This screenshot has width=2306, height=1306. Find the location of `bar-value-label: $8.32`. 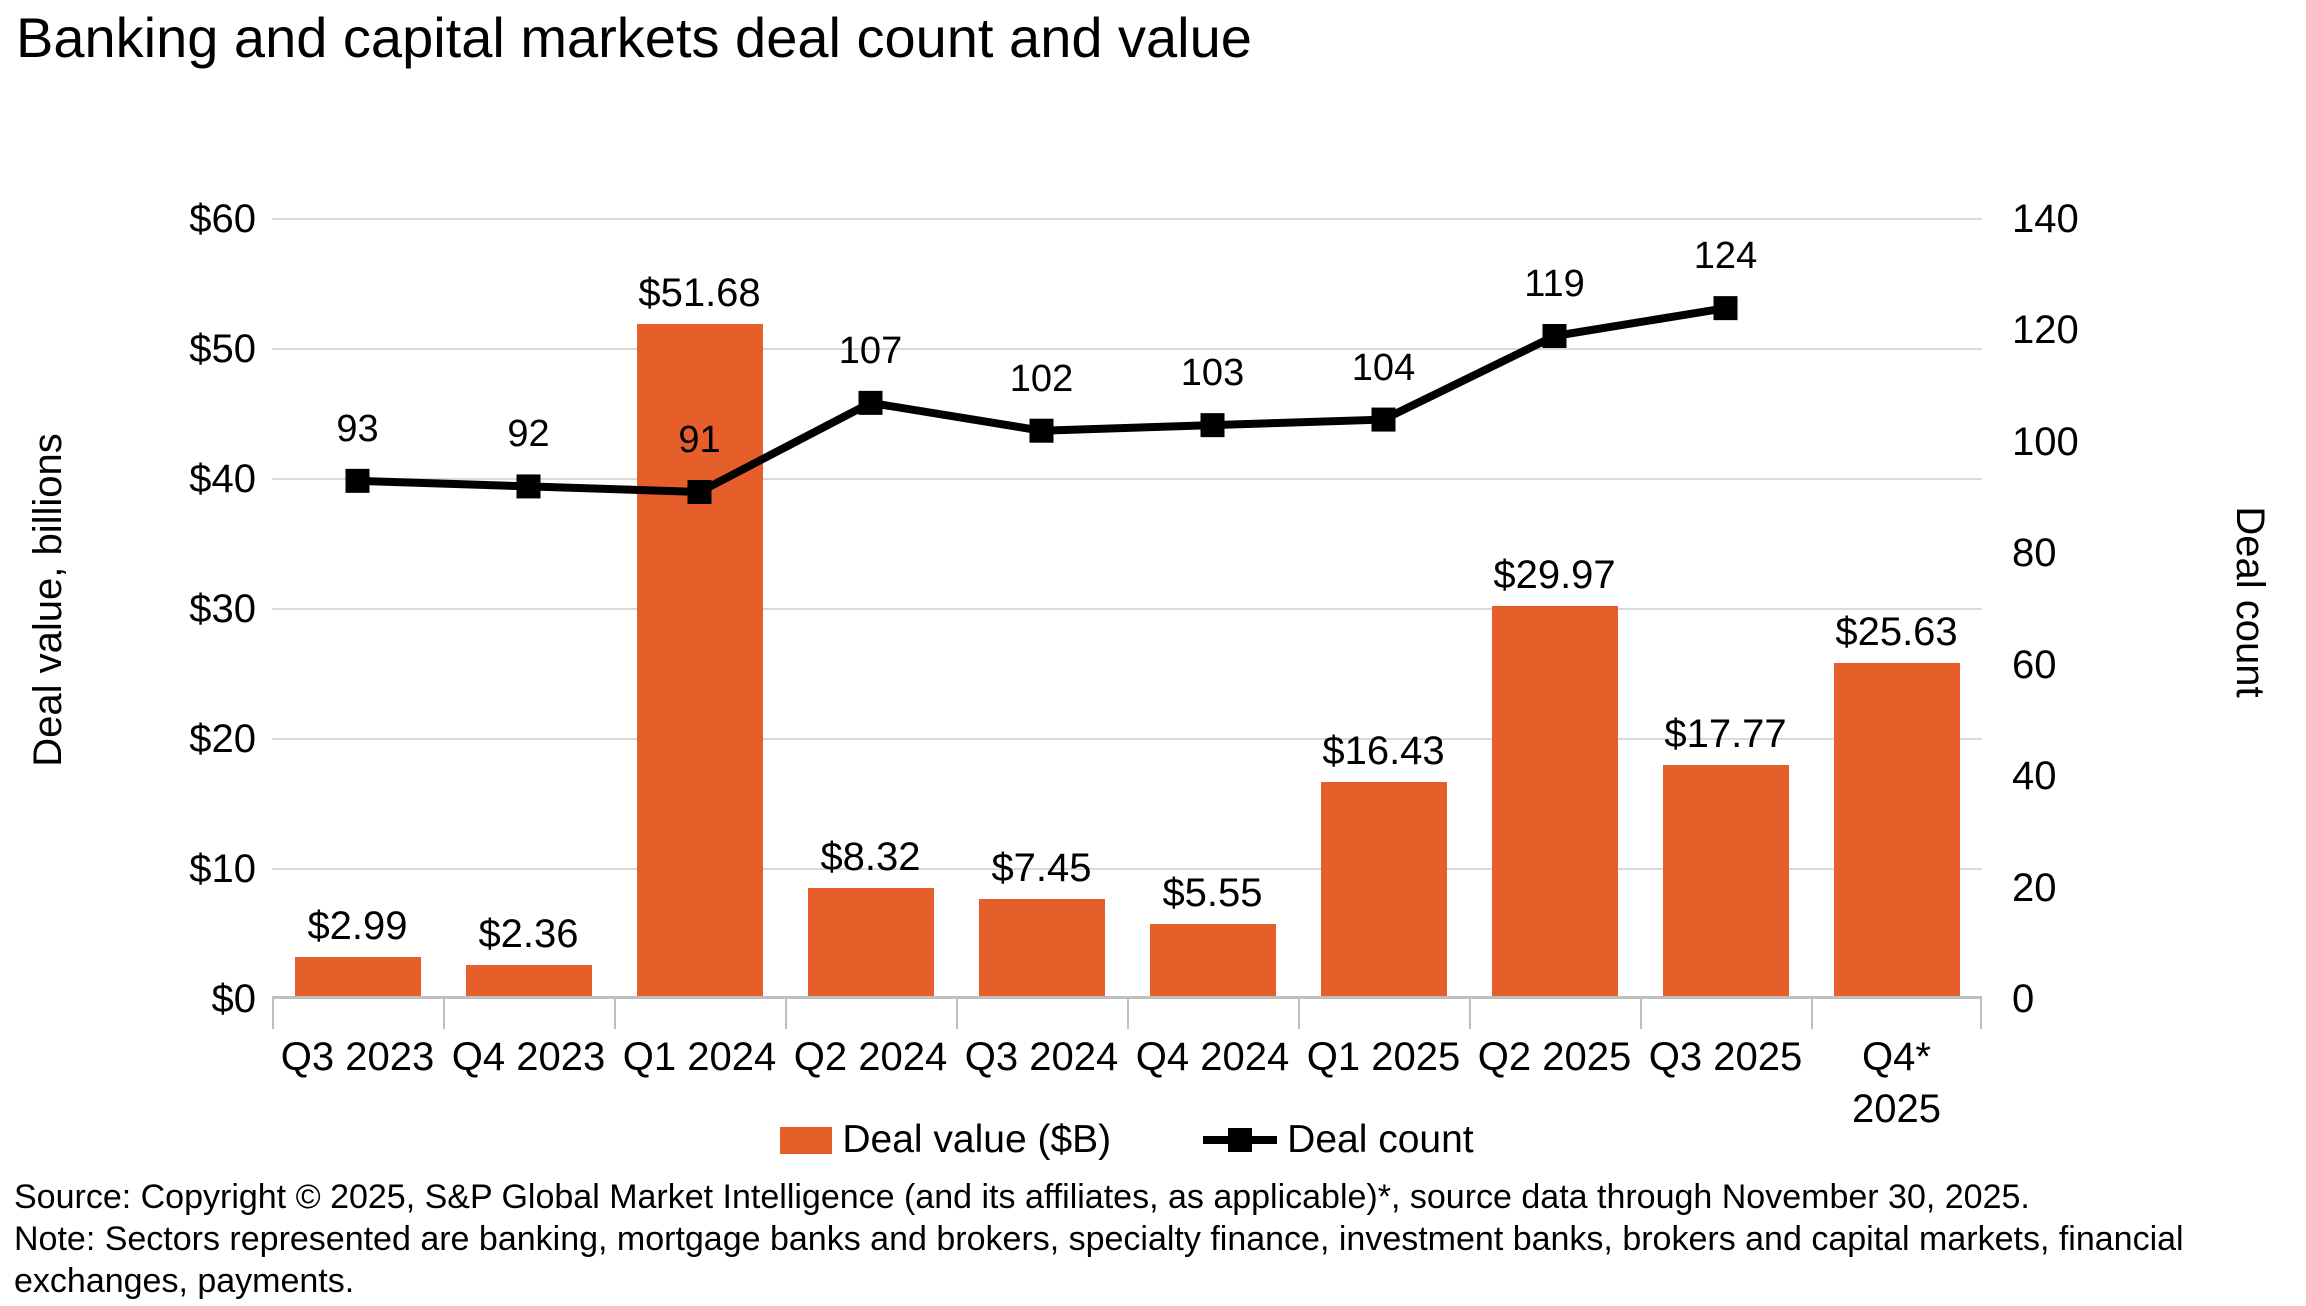

bar-value-label: $8.32 is located at coordinates (870, 856).